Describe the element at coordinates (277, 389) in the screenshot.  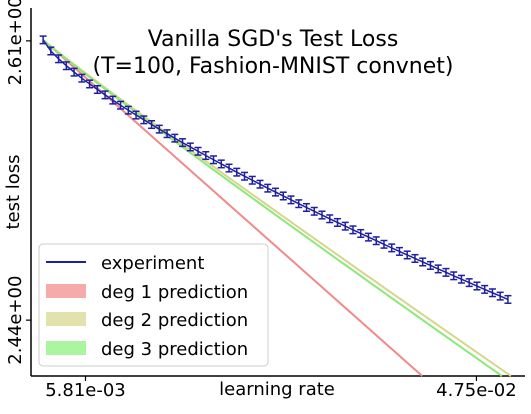
I see `x-axis-label: learning rate` at that location.